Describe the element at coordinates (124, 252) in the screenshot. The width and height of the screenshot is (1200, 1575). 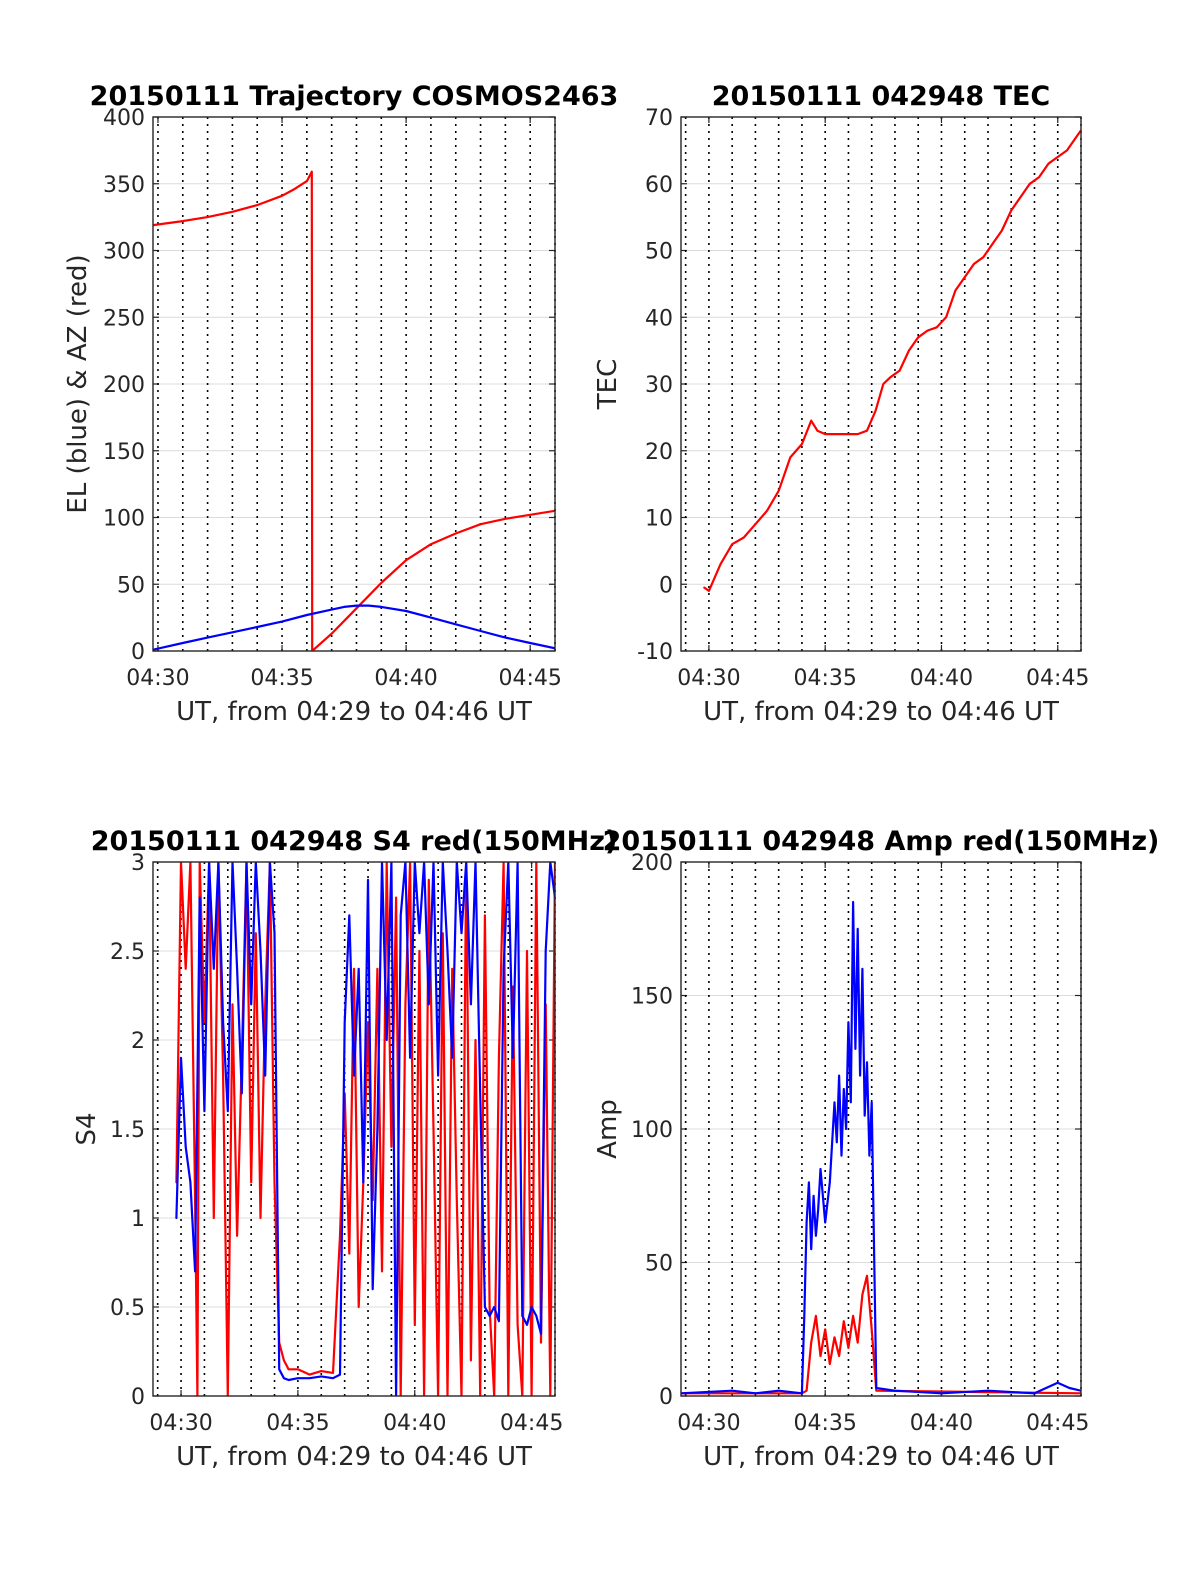
I see `y-tick-label: 300` at that location.